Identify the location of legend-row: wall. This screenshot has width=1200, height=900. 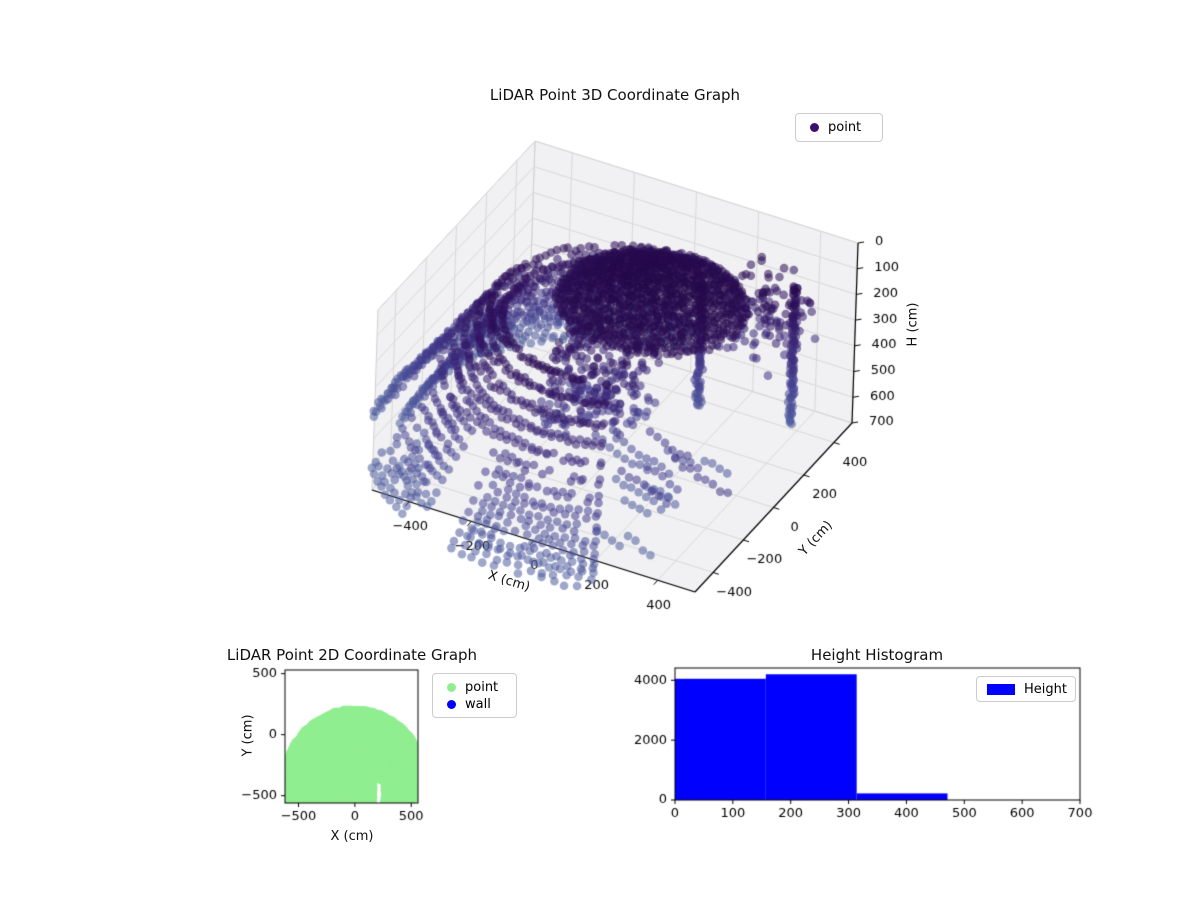
(474, 704).